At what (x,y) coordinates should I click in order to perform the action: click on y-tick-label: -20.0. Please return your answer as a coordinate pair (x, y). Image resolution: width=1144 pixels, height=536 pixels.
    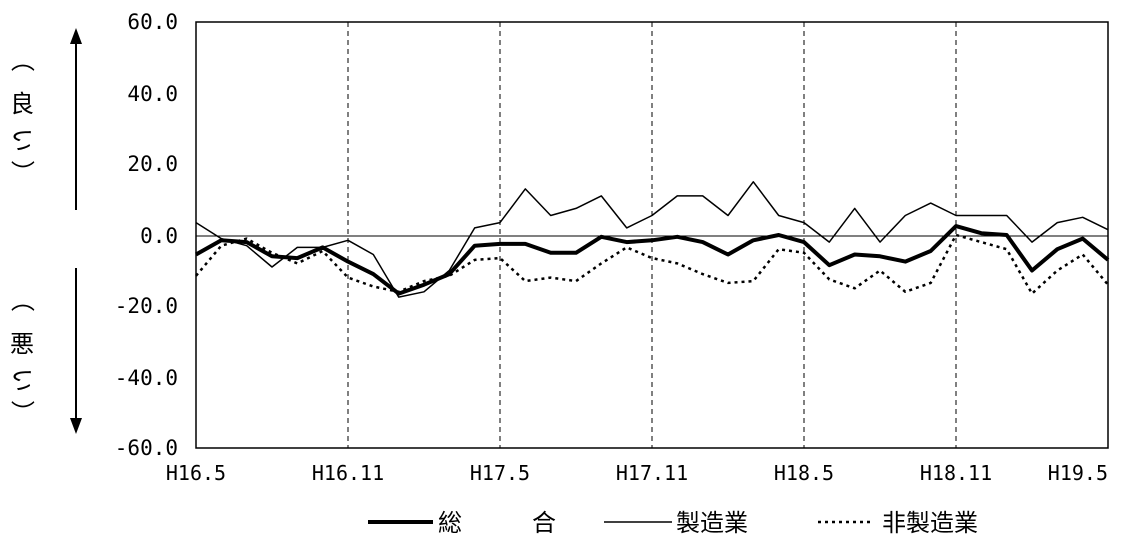
    Looking at the image, I should click on (146, 306).